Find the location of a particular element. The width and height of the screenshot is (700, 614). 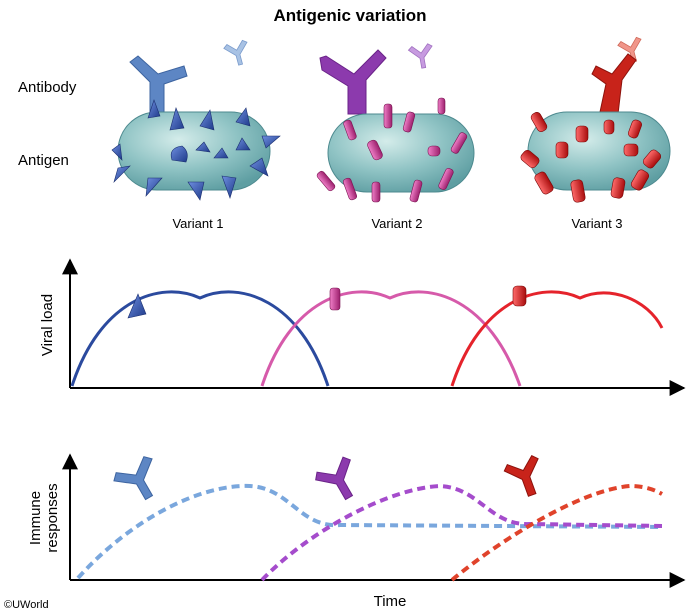

variant-2-label: Variant 2 is located at coordinates (396, 223).